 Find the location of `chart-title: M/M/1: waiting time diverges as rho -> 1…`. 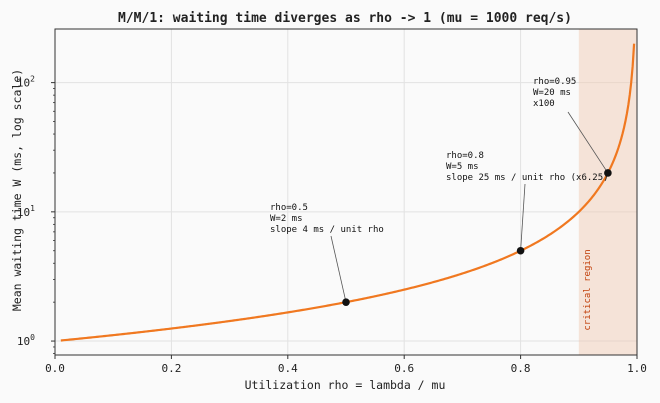

chart-title: M/M/1: waiting time diverges as rho -> 1… is located at coordinates (345, 18).